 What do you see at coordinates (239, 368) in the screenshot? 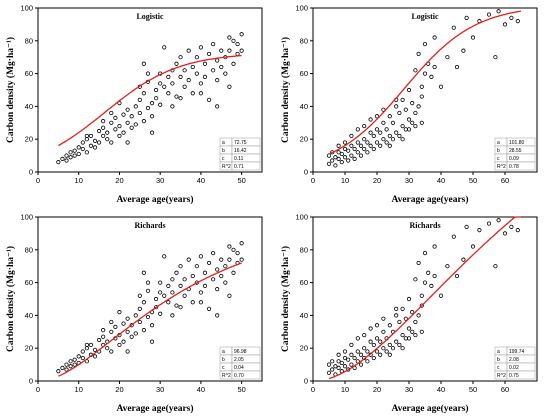
I see `param-value: 0.04` at bounding box center [239, 368].